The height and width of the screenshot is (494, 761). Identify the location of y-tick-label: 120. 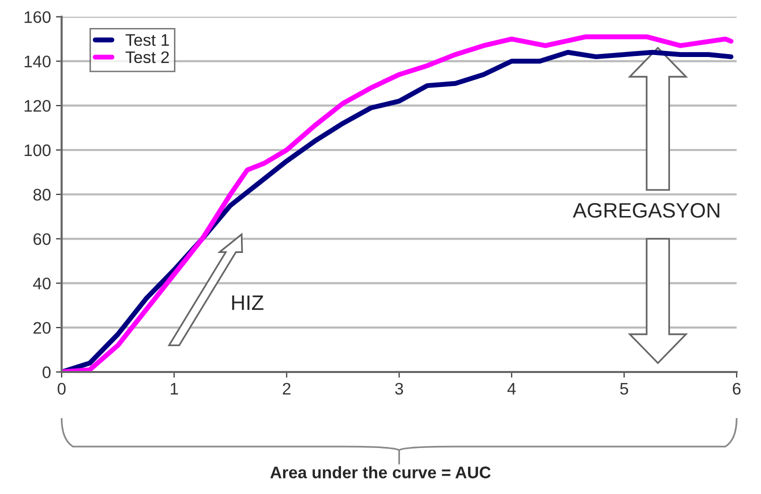
(37, 106).